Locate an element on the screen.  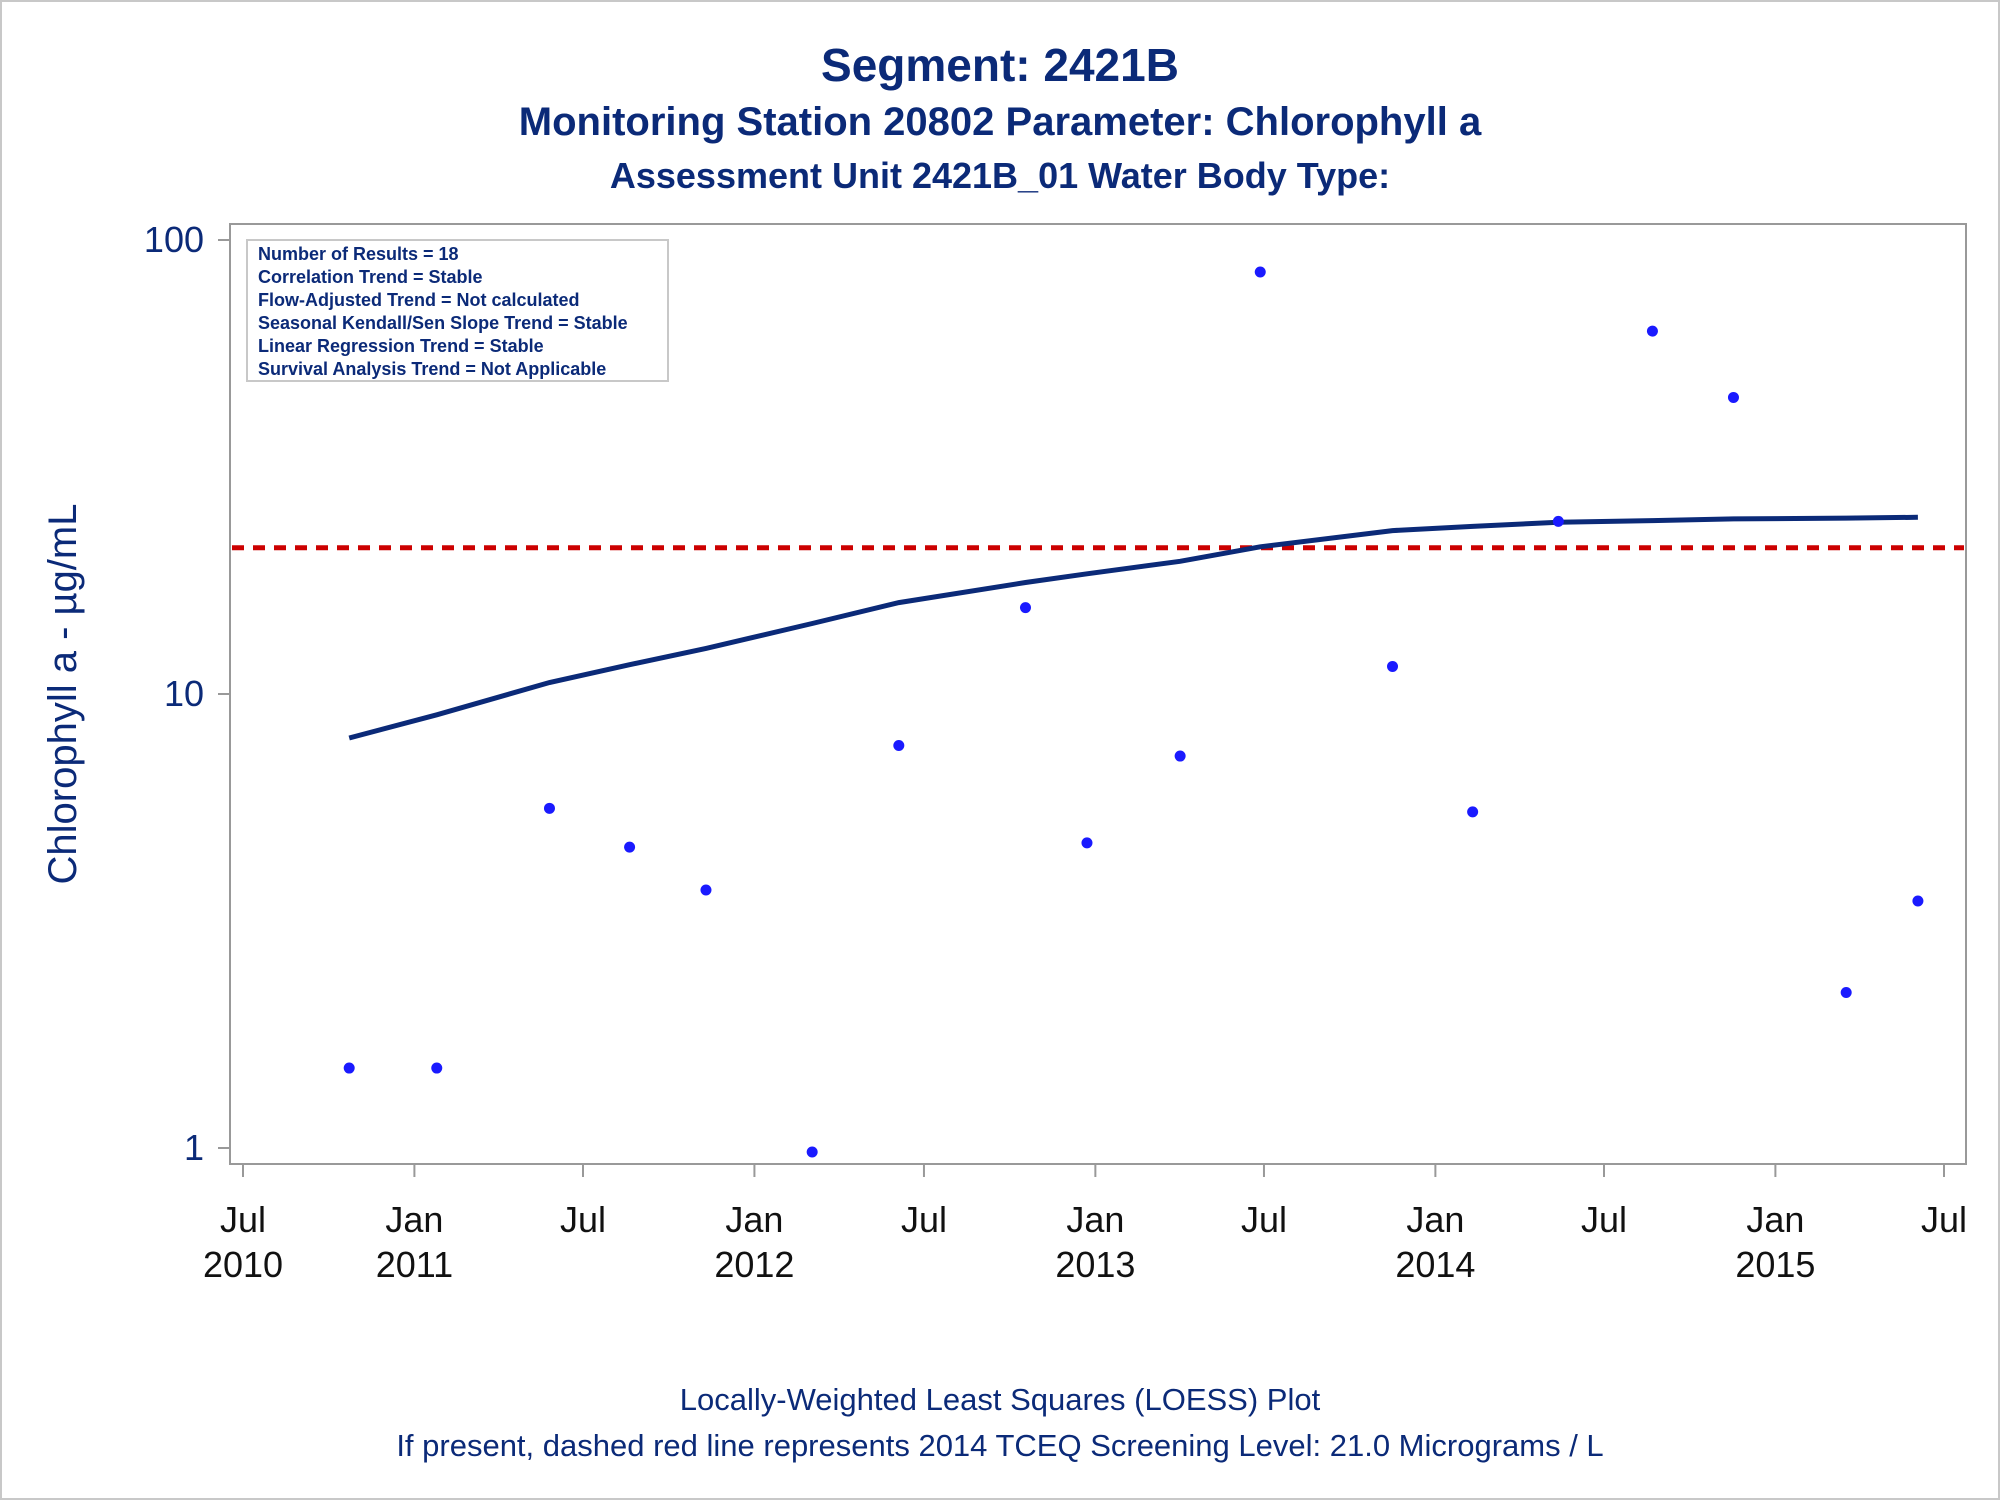
x-tick-year-label: 2012 is located at coordinates (754, 1264).